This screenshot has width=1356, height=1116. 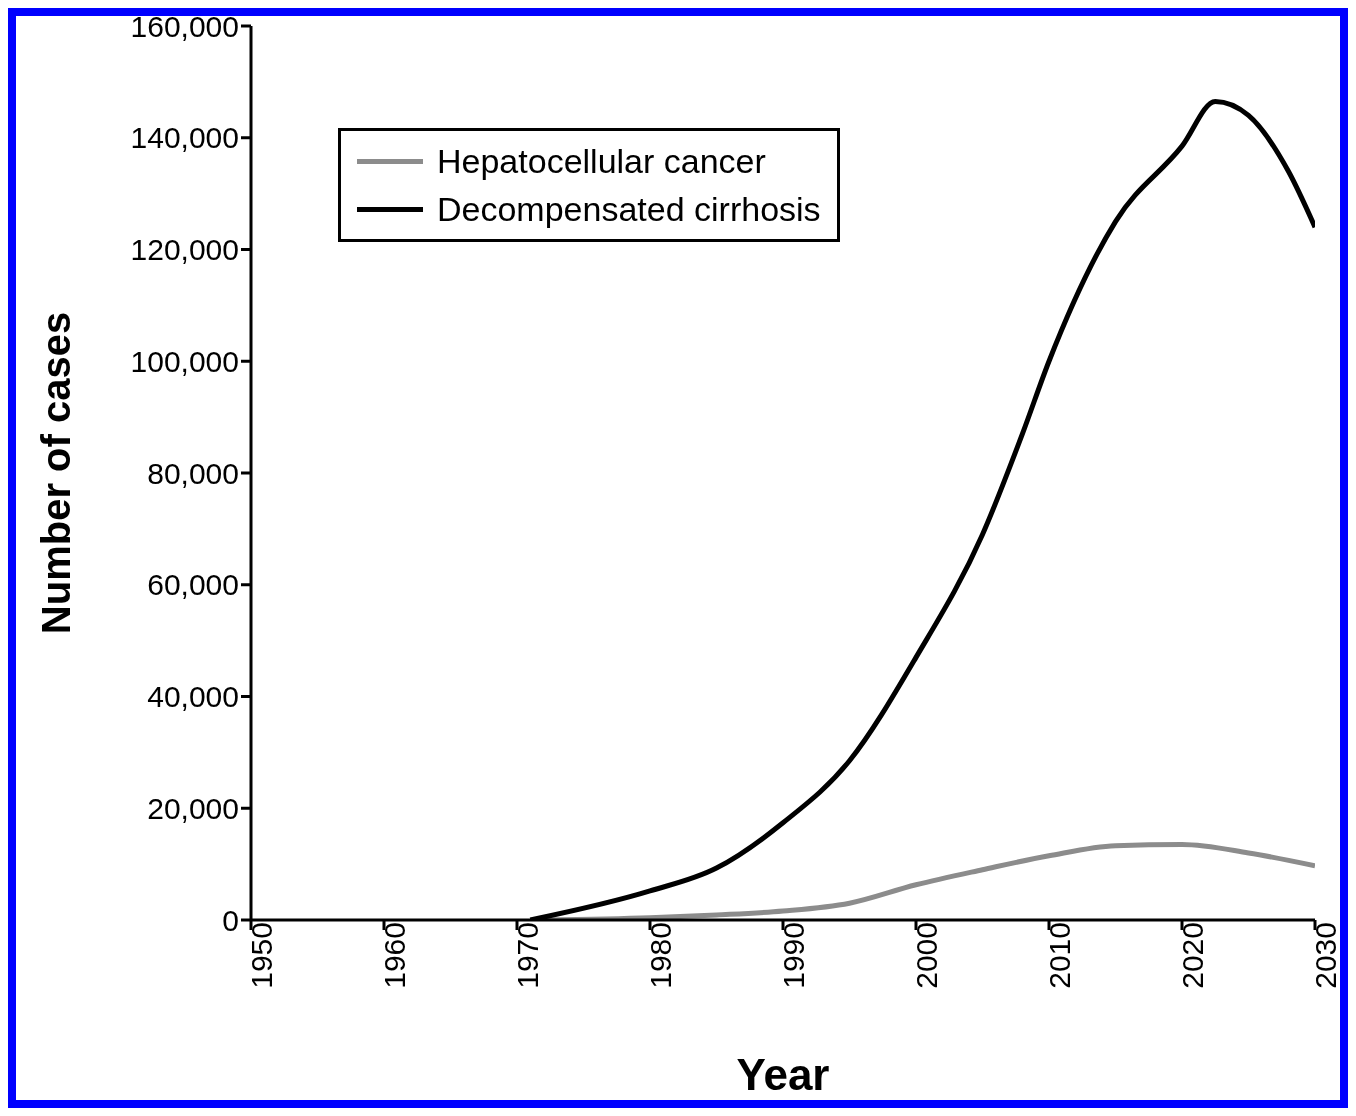 I want to click on y-tick-label: 0, so click(x=230, y=920).